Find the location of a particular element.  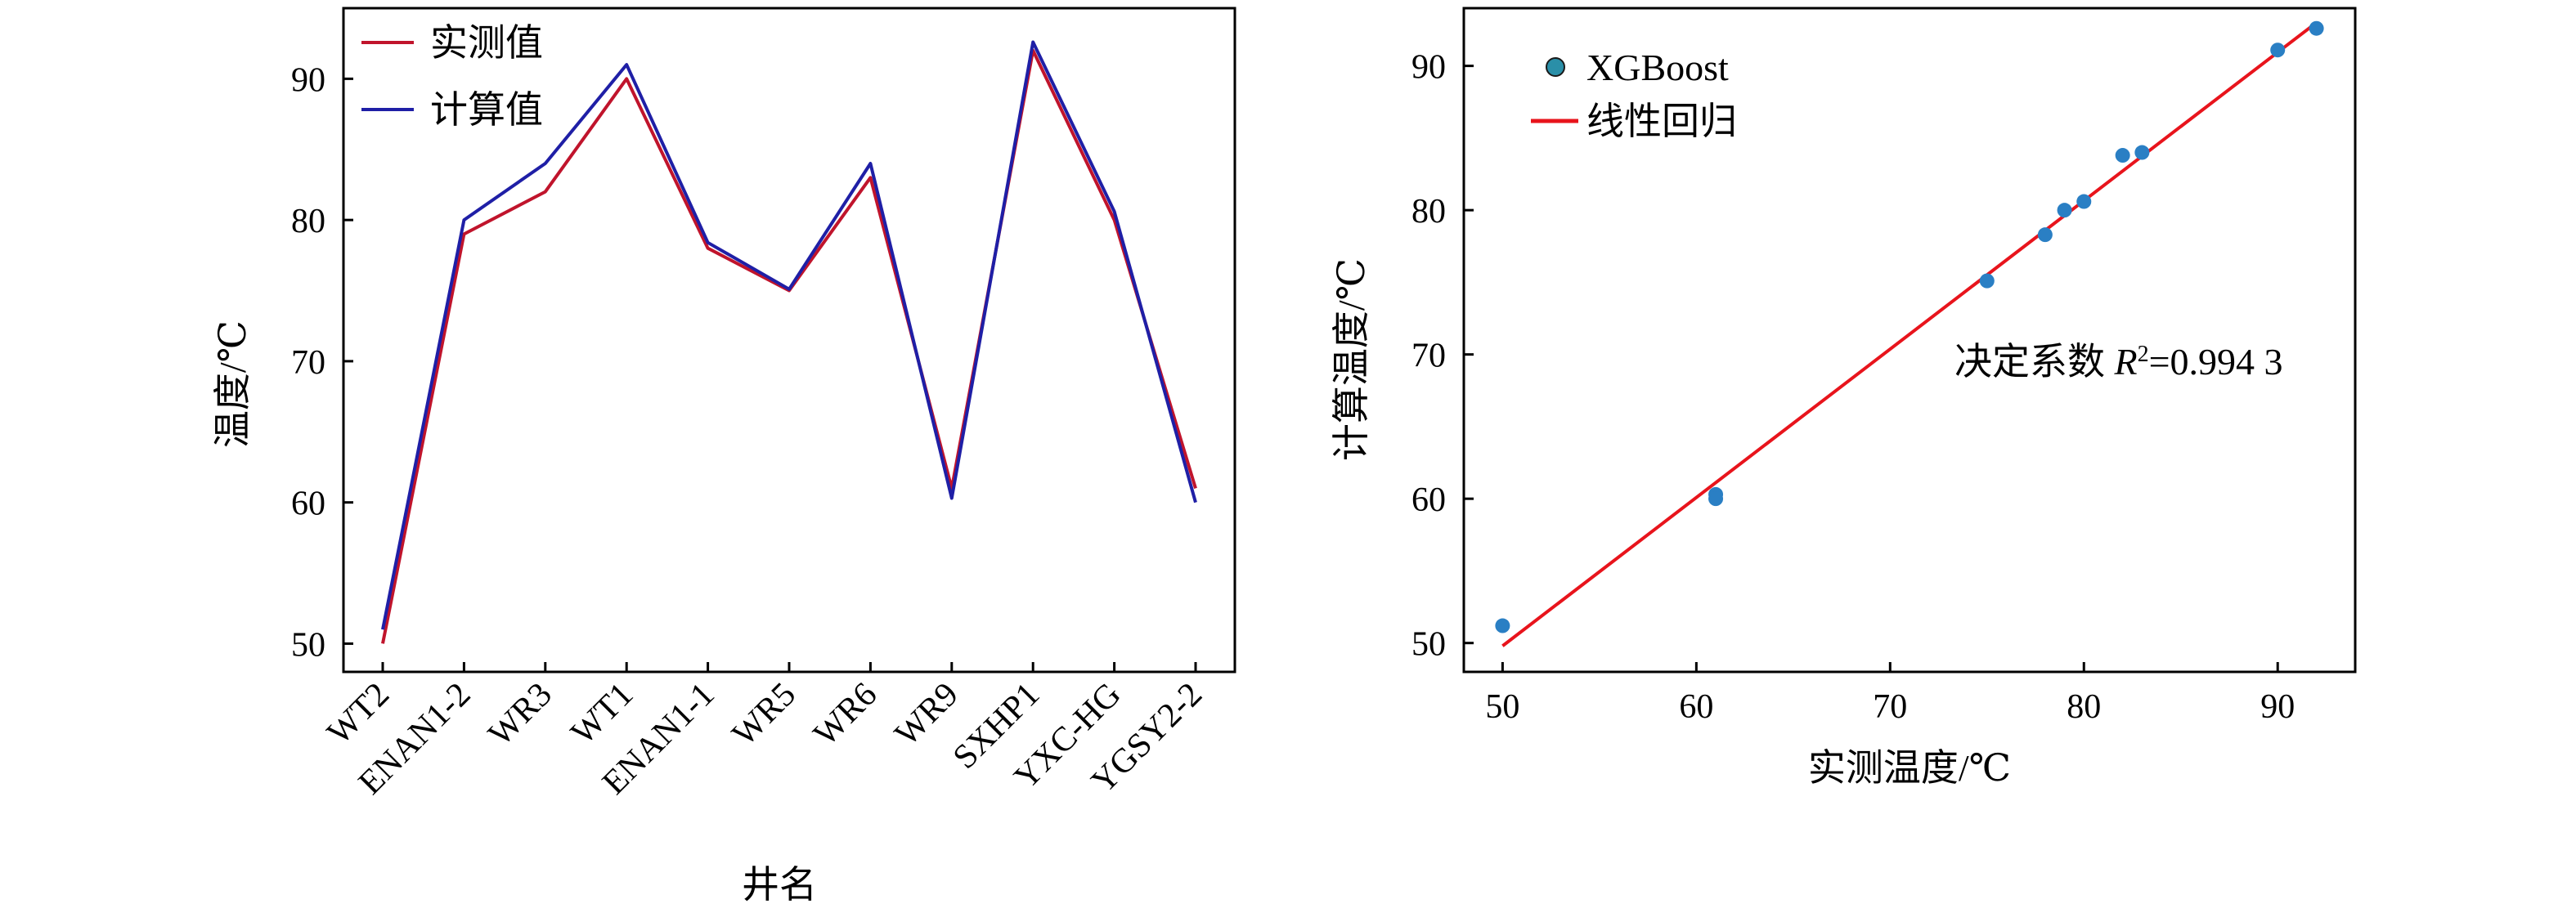

scatter-chart-x-ticks: 50 60 70 80 90 is located at coordinates (1890, 694).